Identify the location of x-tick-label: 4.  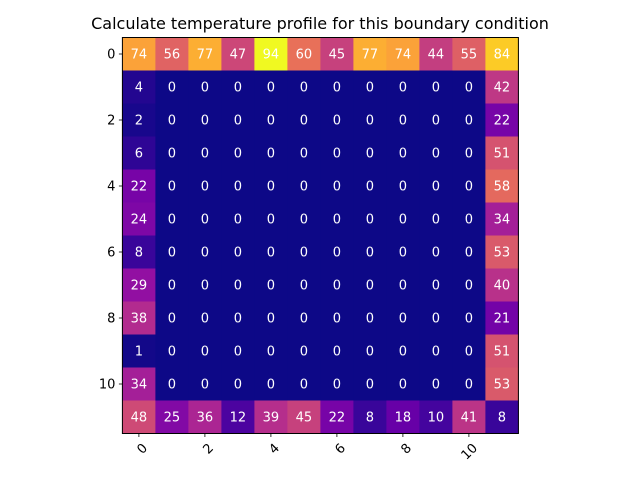
(274, 449).